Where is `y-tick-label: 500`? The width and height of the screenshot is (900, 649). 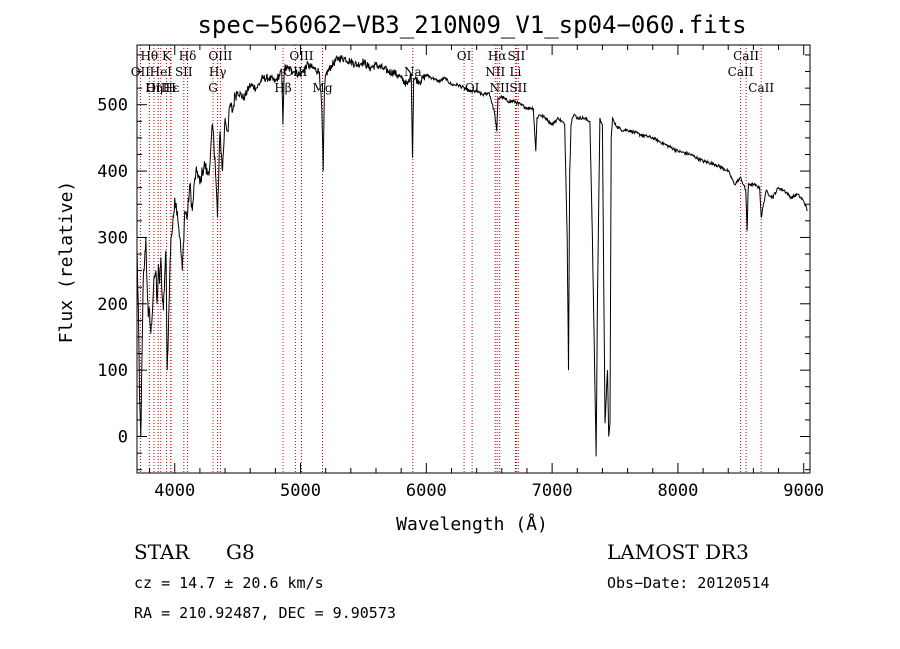 y-tick-label: 500 is located at coordinates (112, 106).